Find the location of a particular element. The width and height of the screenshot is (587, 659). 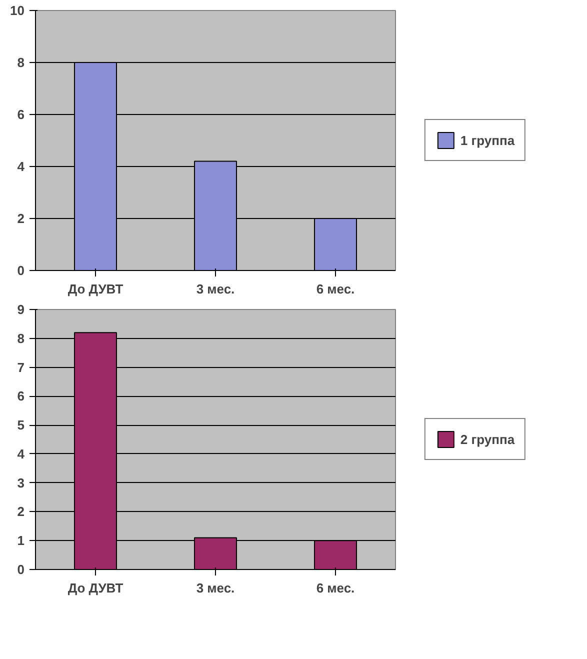

y-tick-label: 3 is located at coordinates (21, 482).